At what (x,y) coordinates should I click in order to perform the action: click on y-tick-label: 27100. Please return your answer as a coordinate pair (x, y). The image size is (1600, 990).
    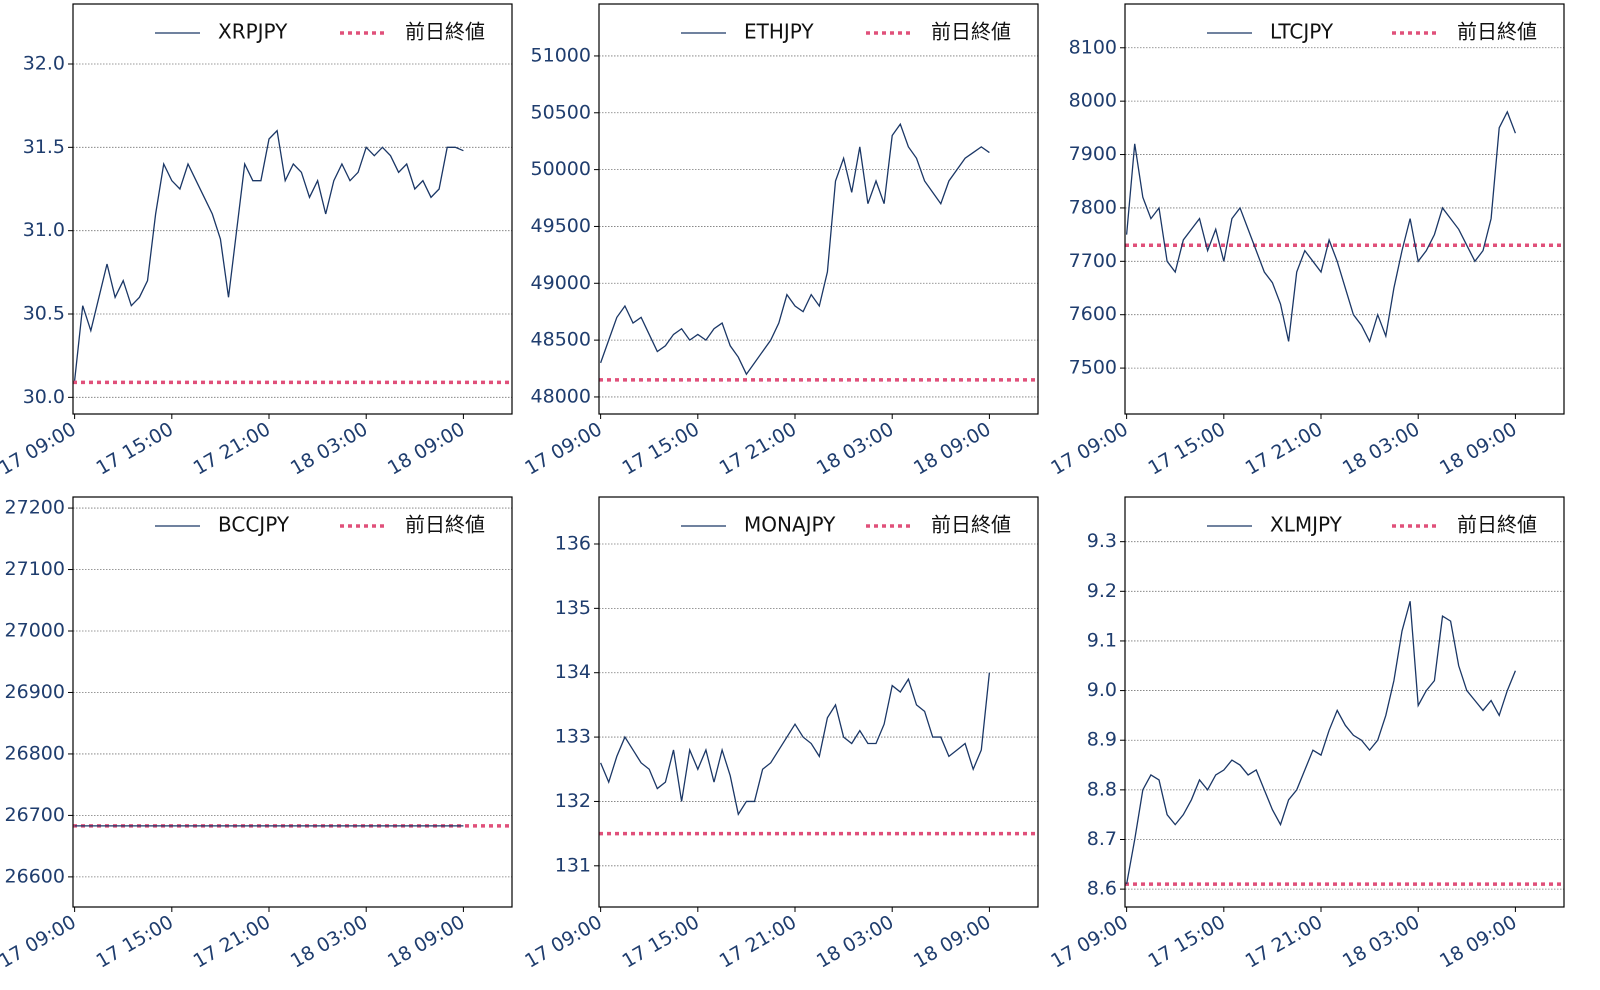
    Looking at the image, I should click on (35, 569).